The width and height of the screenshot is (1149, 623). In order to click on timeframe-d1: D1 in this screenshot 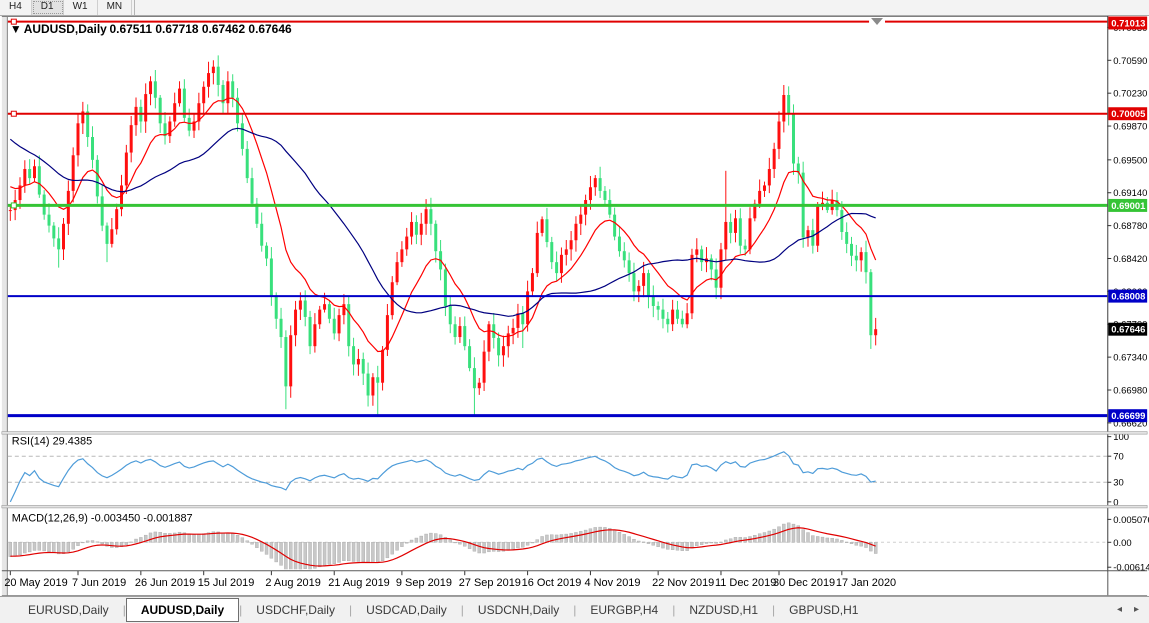, I will do `click(47, 7)`.